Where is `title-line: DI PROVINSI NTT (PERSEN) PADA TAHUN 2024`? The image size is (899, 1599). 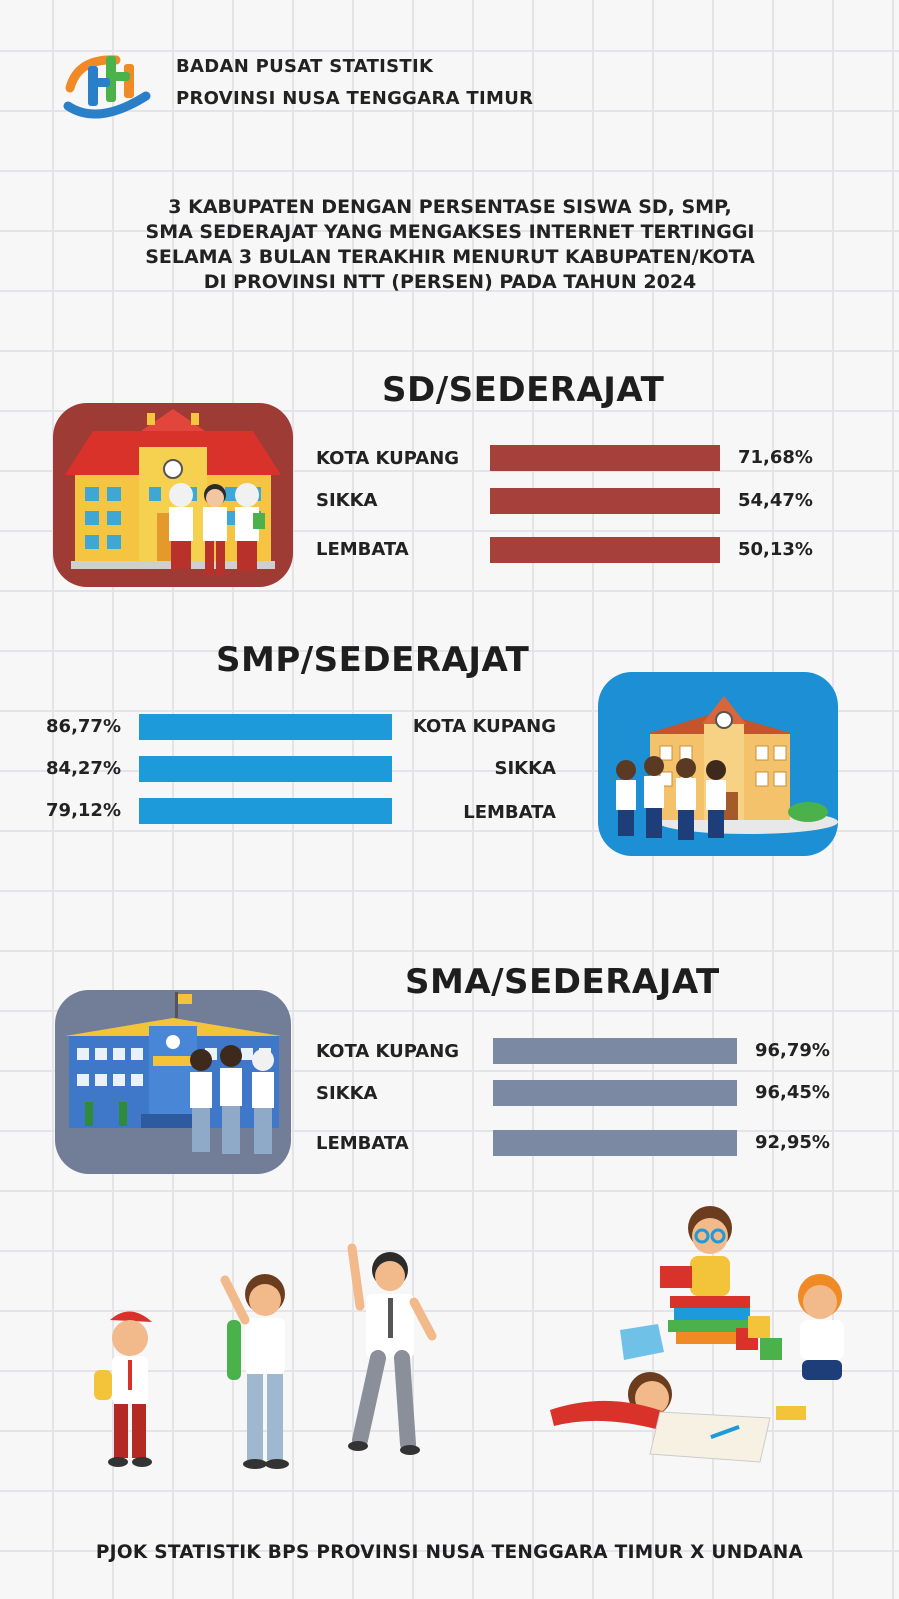 title-line: DI PROVINSI NTT (PERSEN) PADA TAHUN 2024 is located at coordinates (450, 282).